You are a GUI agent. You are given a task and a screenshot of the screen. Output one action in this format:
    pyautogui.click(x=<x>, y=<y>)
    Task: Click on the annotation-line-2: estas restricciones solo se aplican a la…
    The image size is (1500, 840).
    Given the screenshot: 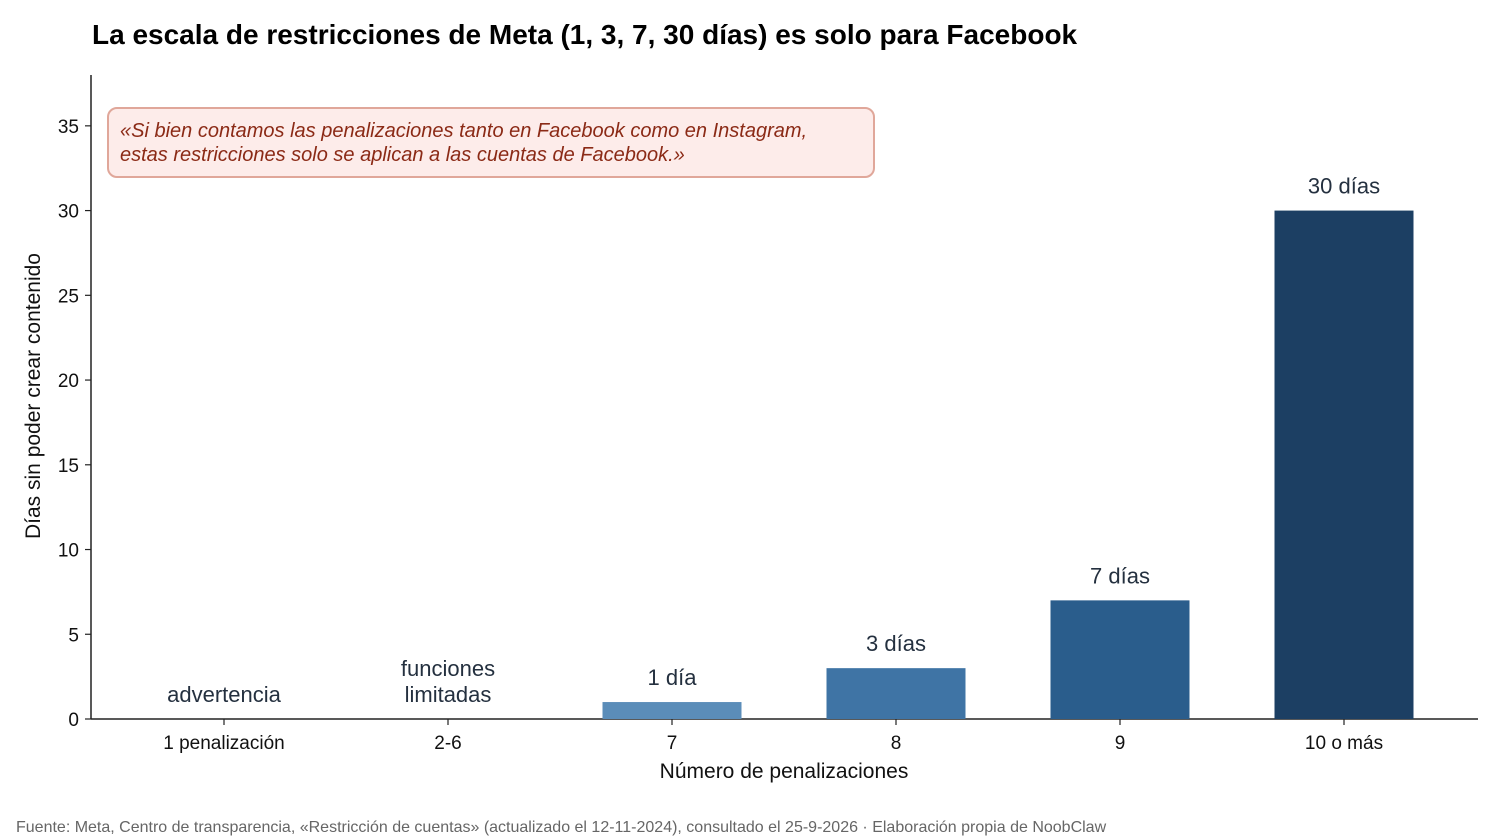 What is the action you would take?
    pyautogui.click(x=402, y=155)
    